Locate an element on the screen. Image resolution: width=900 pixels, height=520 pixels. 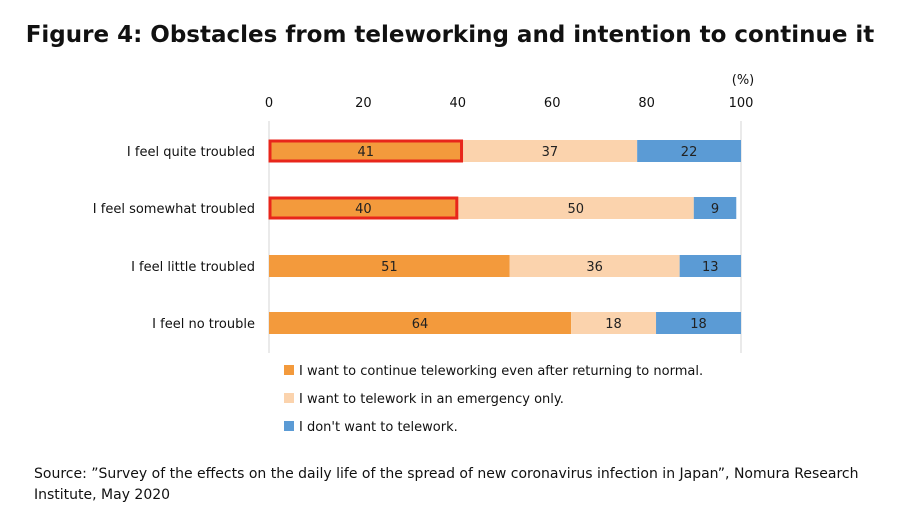
data-label: 40 is located at coordinates (363, 209).